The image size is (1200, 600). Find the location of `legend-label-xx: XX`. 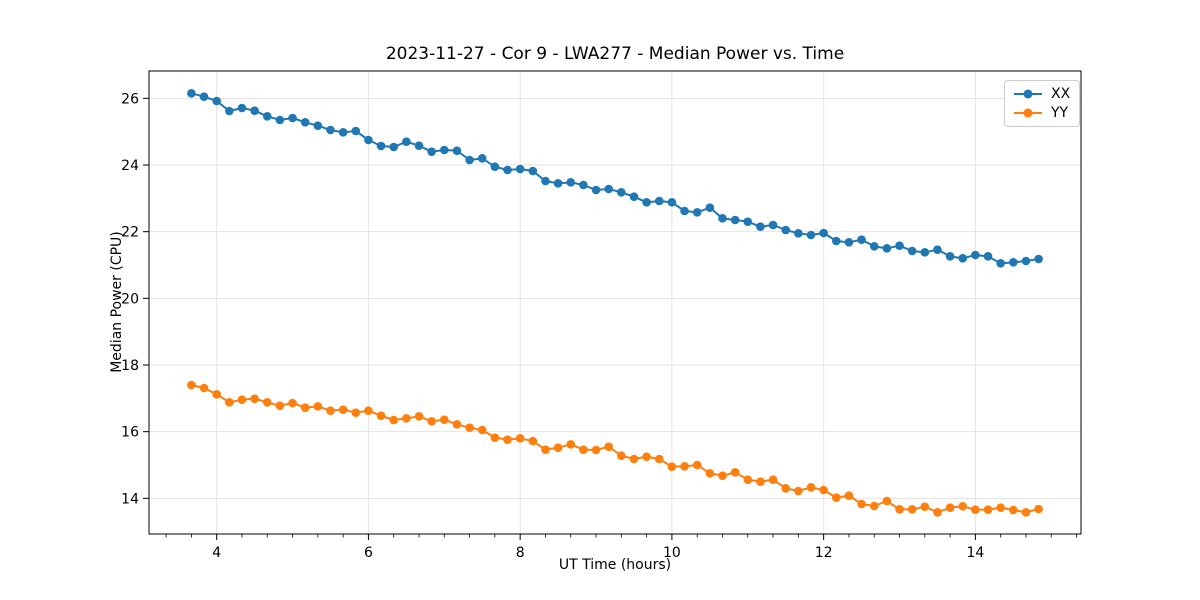

legend-label-xx: XX is located at coordinates (1061, 94).